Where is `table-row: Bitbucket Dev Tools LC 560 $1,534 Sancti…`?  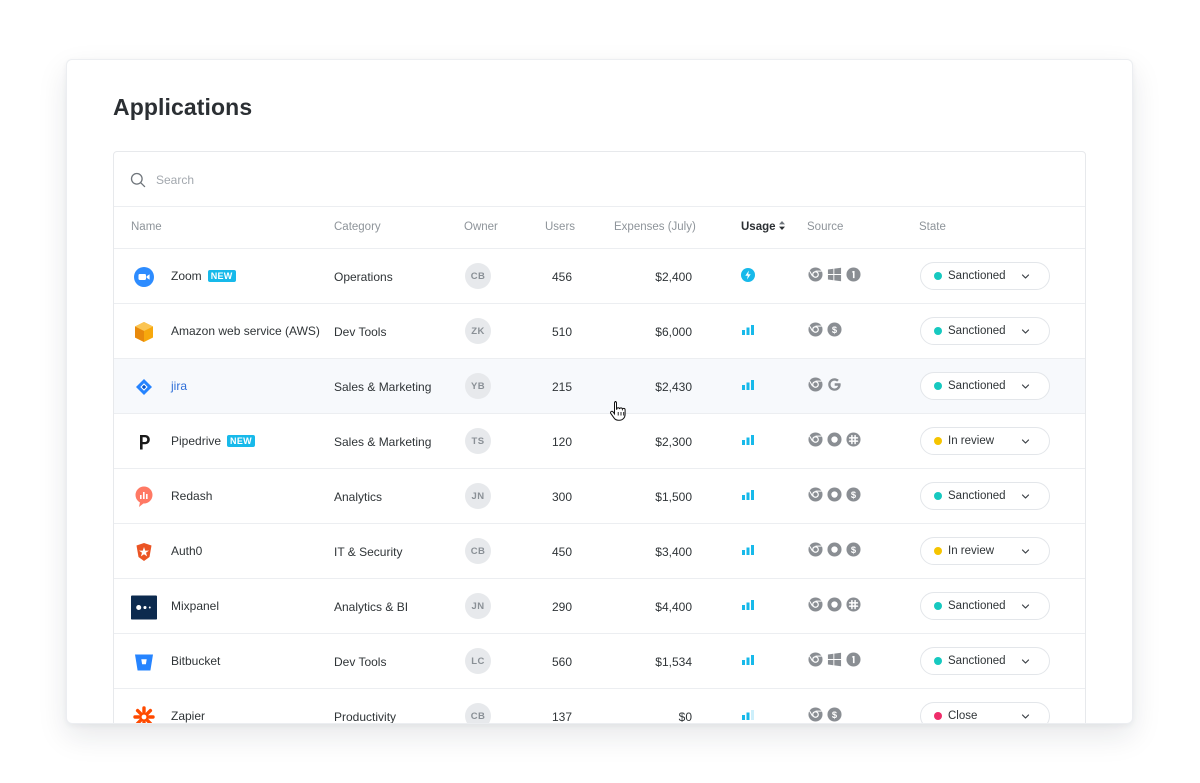 table-row: Bitbucket Dev Tools LC 560 $1,534 Sancti… is located at coordinates (599, 661).